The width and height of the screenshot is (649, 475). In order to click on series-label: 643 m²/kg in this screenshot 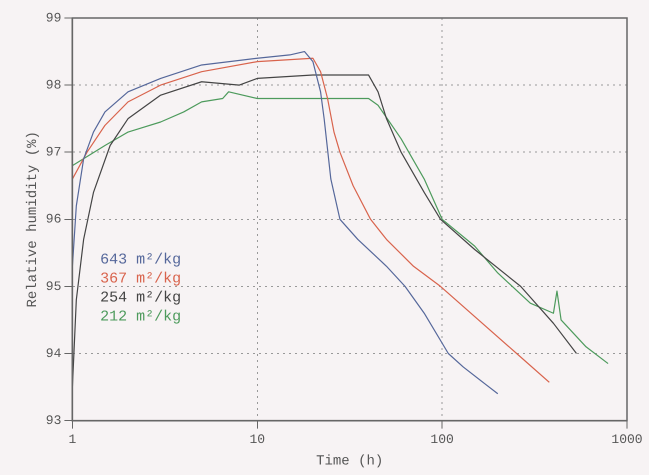, I will do `click(141, 260)`.